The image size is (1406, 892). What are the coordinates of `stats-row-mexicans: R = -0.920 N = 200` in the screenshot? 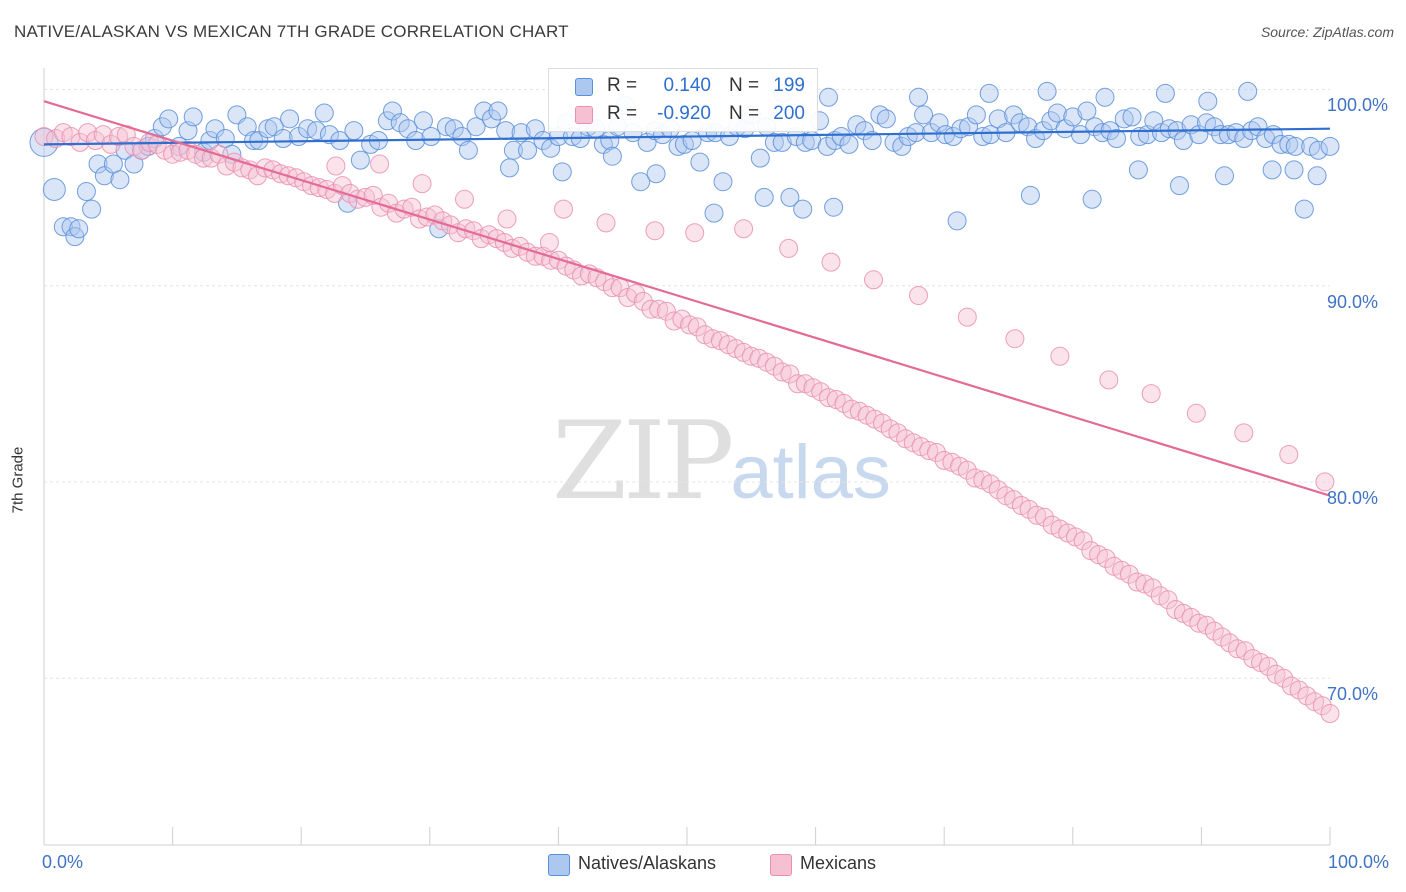 It's located at (683, 114).